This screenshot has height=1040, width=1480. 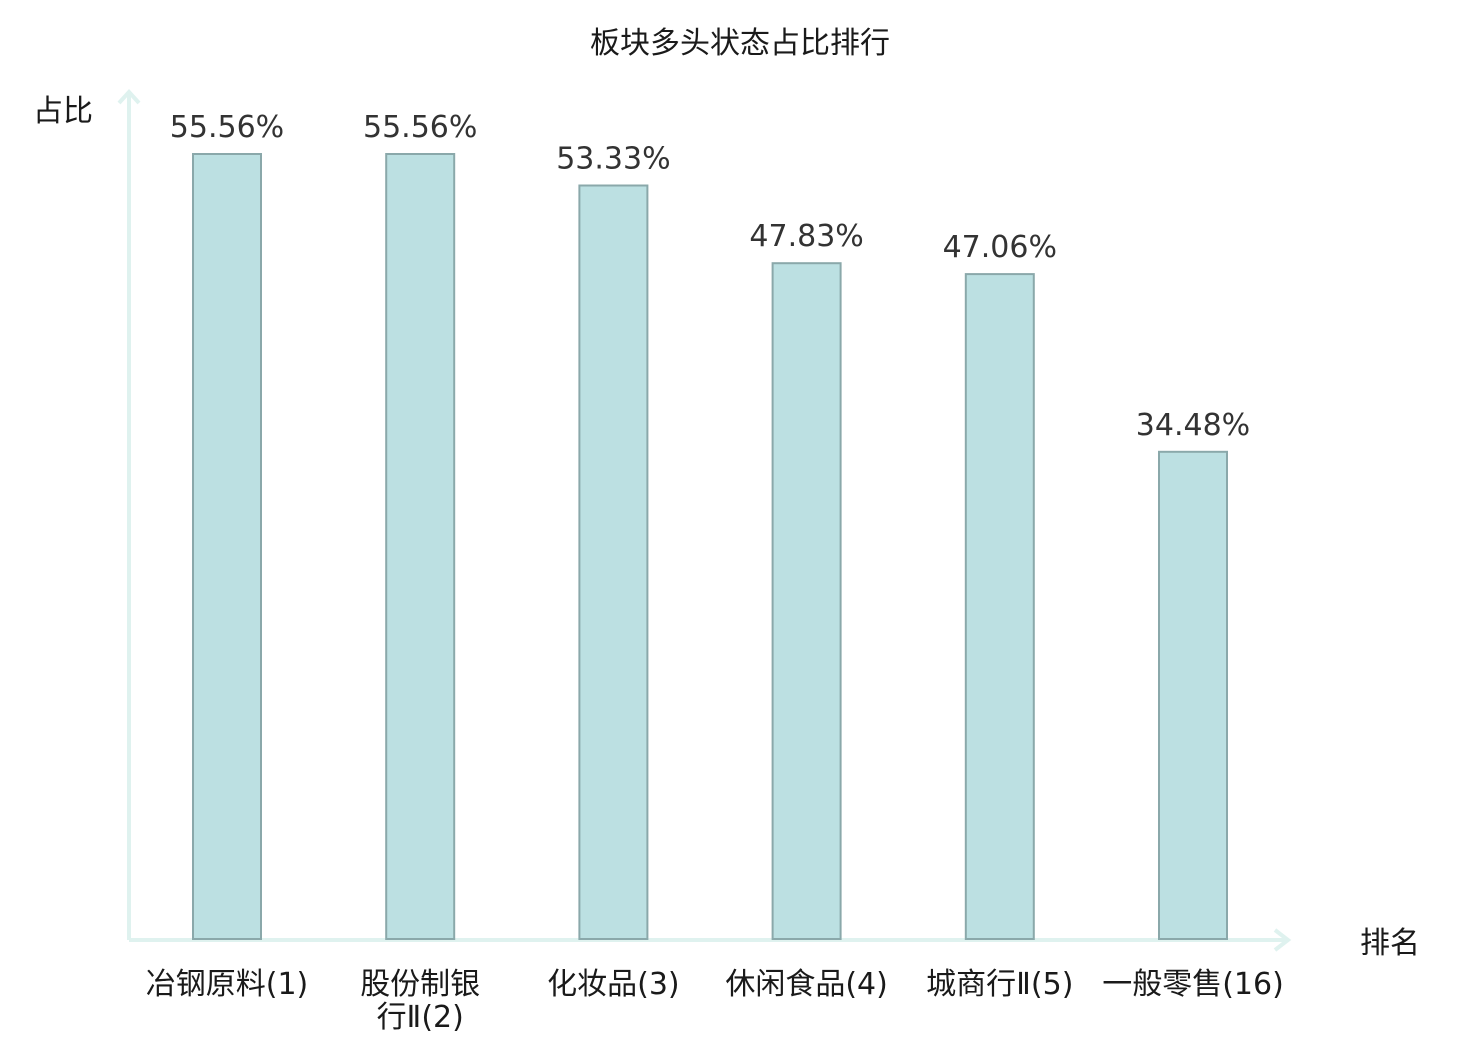 I want to click on x-axis-arrow, so click(x=1282, y=940).